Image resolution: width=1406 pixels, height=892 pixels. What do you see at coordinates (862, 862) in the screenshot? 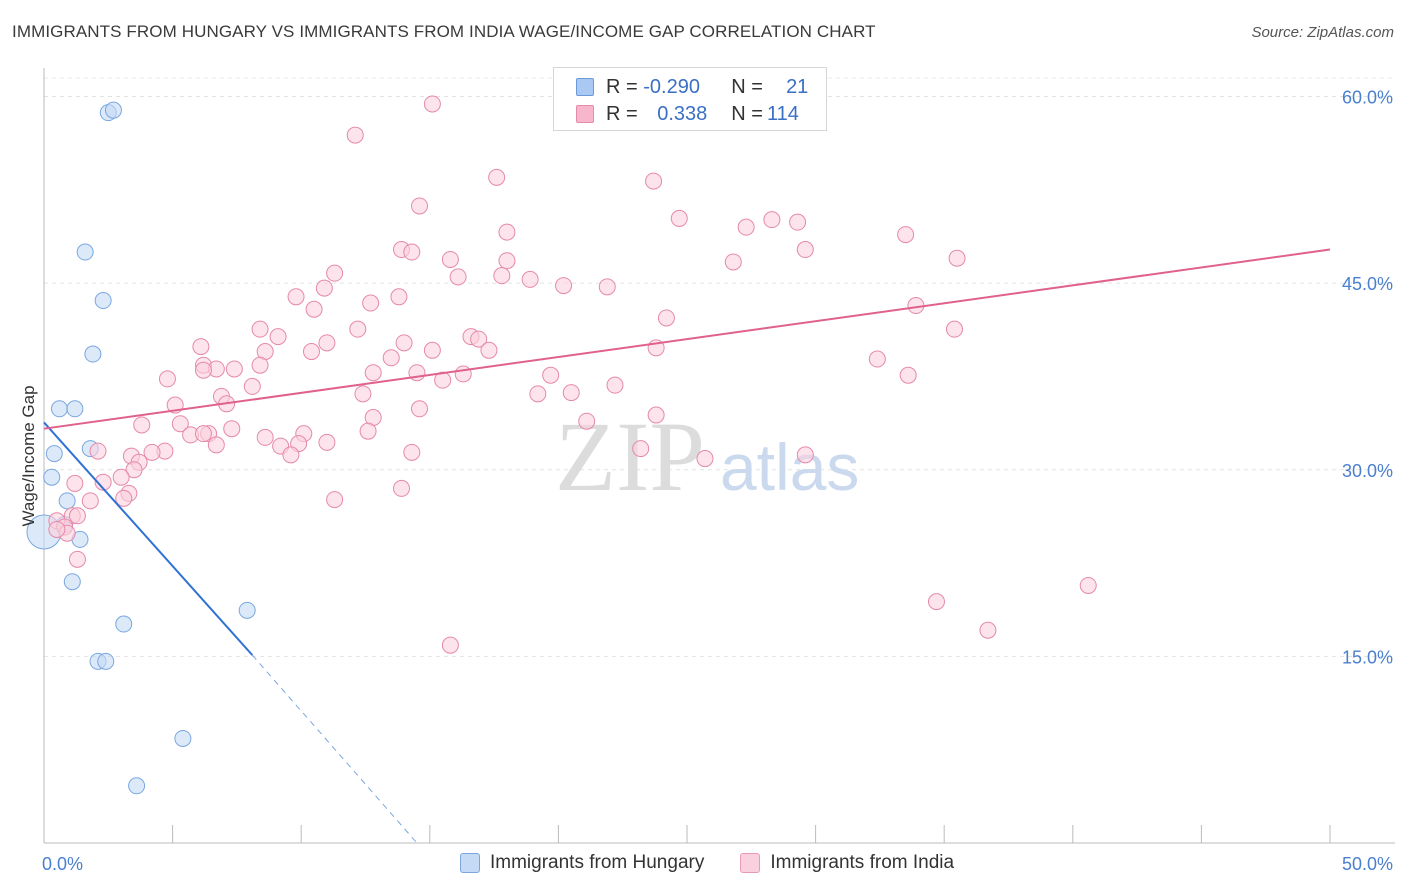
I see `legend-label-india: Immigrants from India` at bounding box center [862, 862].